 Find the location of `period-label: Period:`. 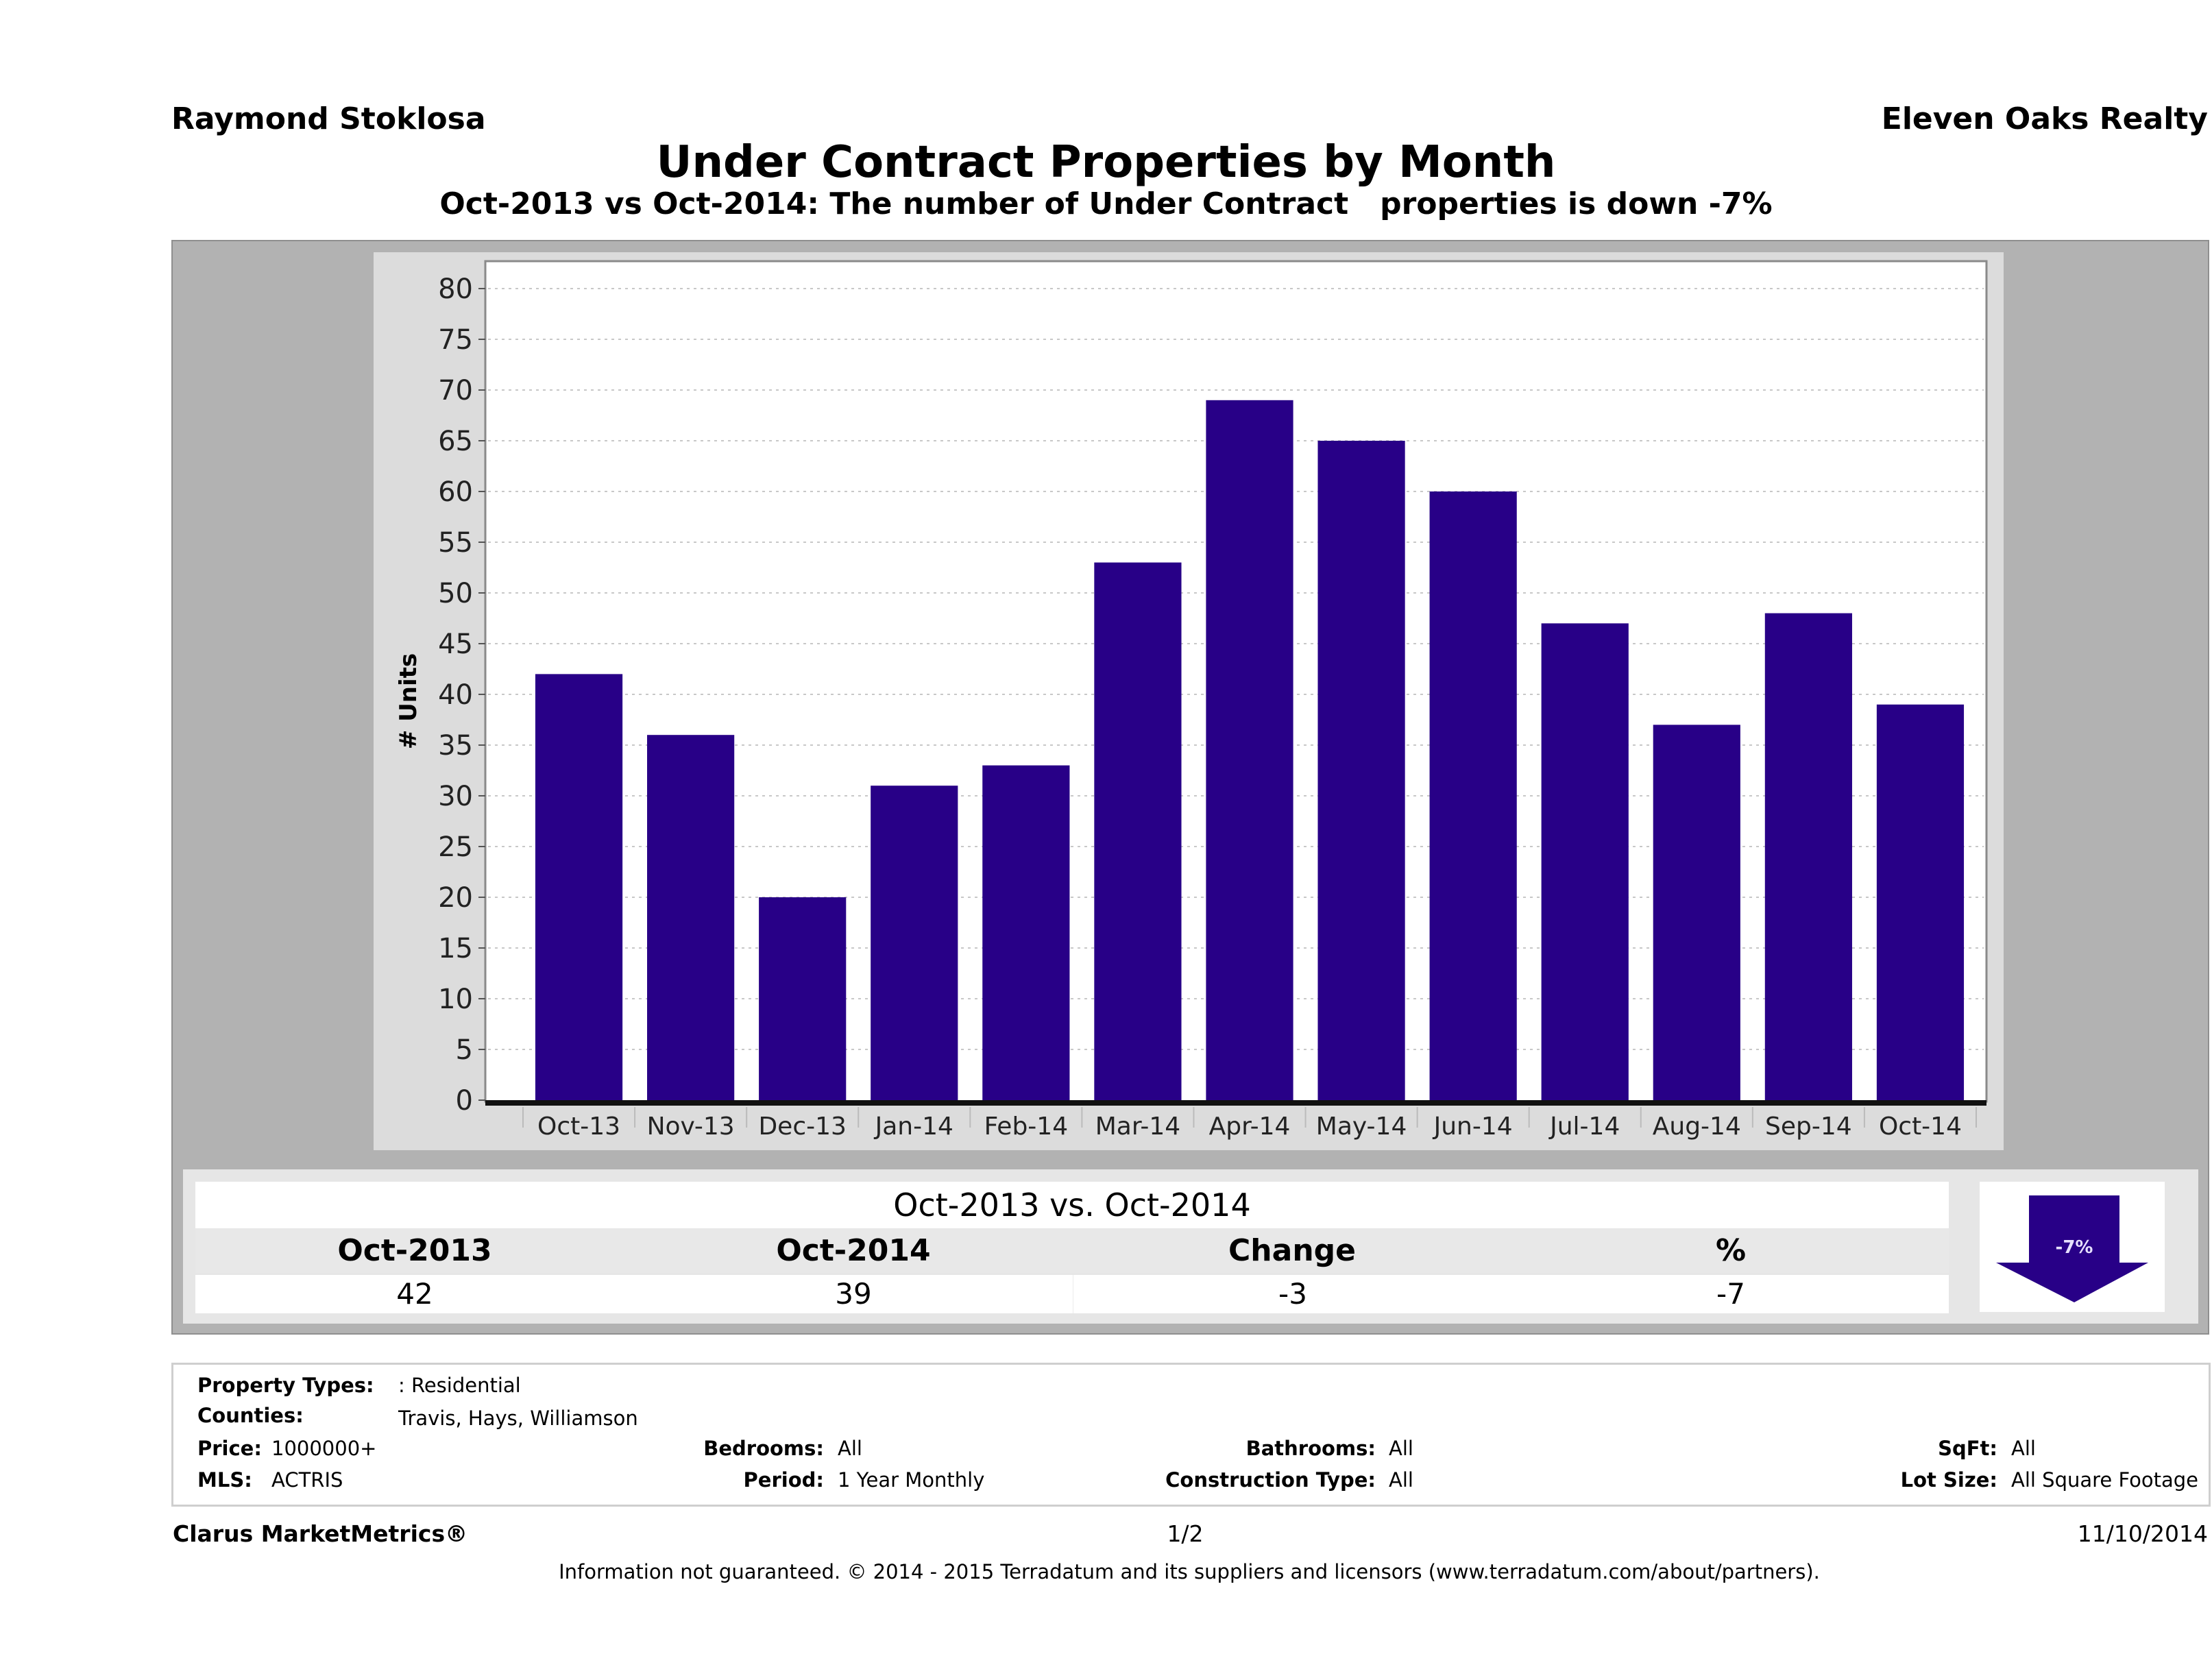

period-label: Period: is located at coordinates (783, 1480).